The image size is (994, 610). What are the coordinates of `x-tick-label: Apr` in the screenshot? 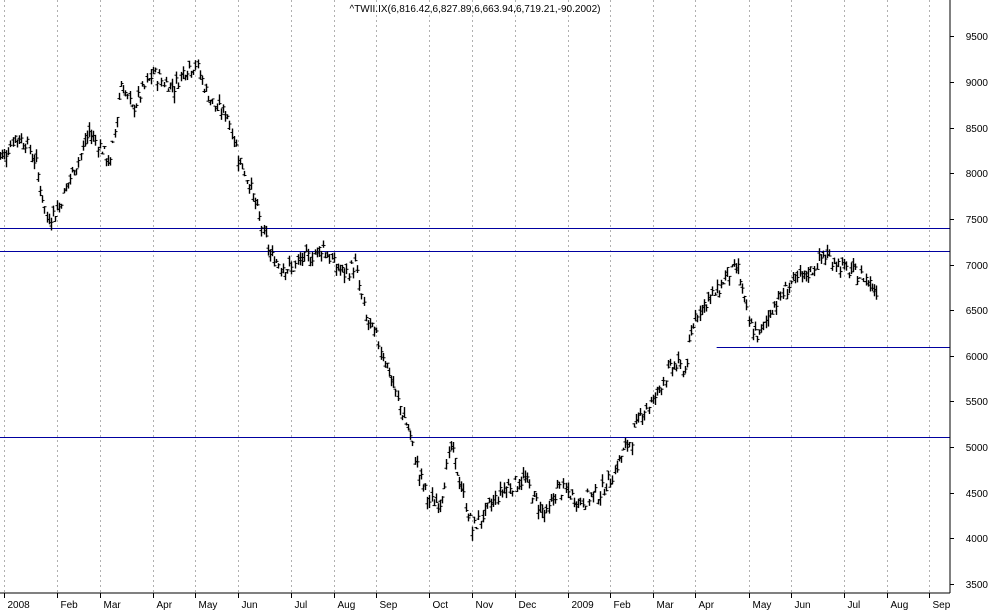 It's located at (707, 605).